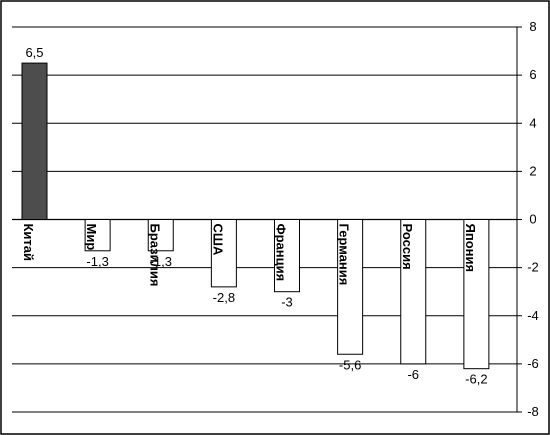  Describe the element at coordinates (533, 411) in the screenshot. I see `y-tick-label: -8` at that location.